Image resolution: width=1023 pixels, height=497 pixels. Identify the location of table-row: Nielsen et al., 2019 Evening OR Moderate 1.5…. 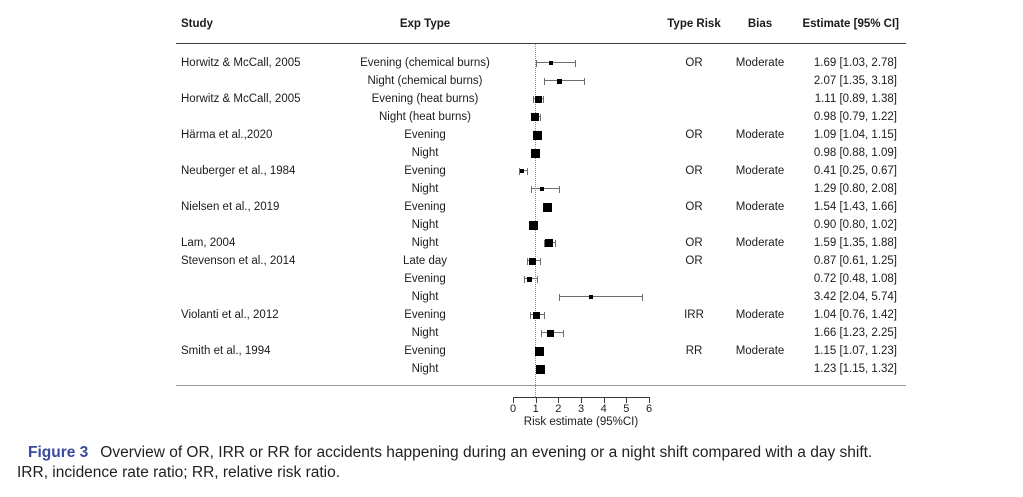
(511, 207).